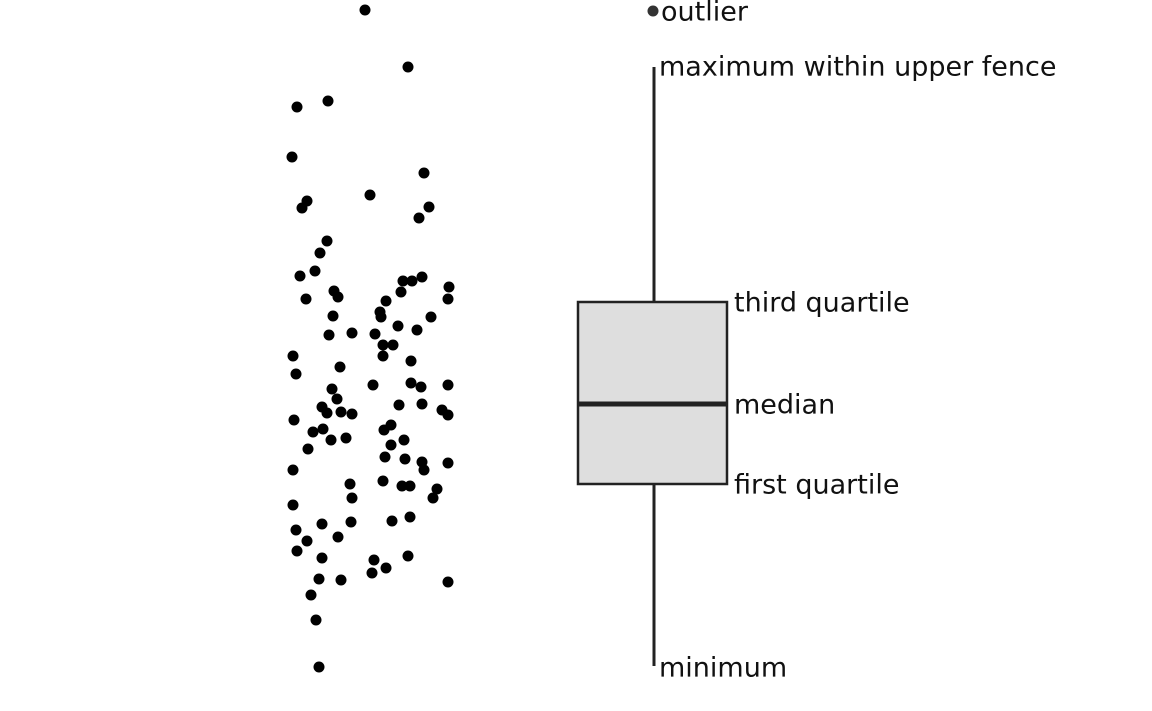 This screenshot has width=1152, height=711. What do you see at coordinates (857, 67) in the screenshot?
I see `label: maximum within upper fence` at bounding box center [857, 67].